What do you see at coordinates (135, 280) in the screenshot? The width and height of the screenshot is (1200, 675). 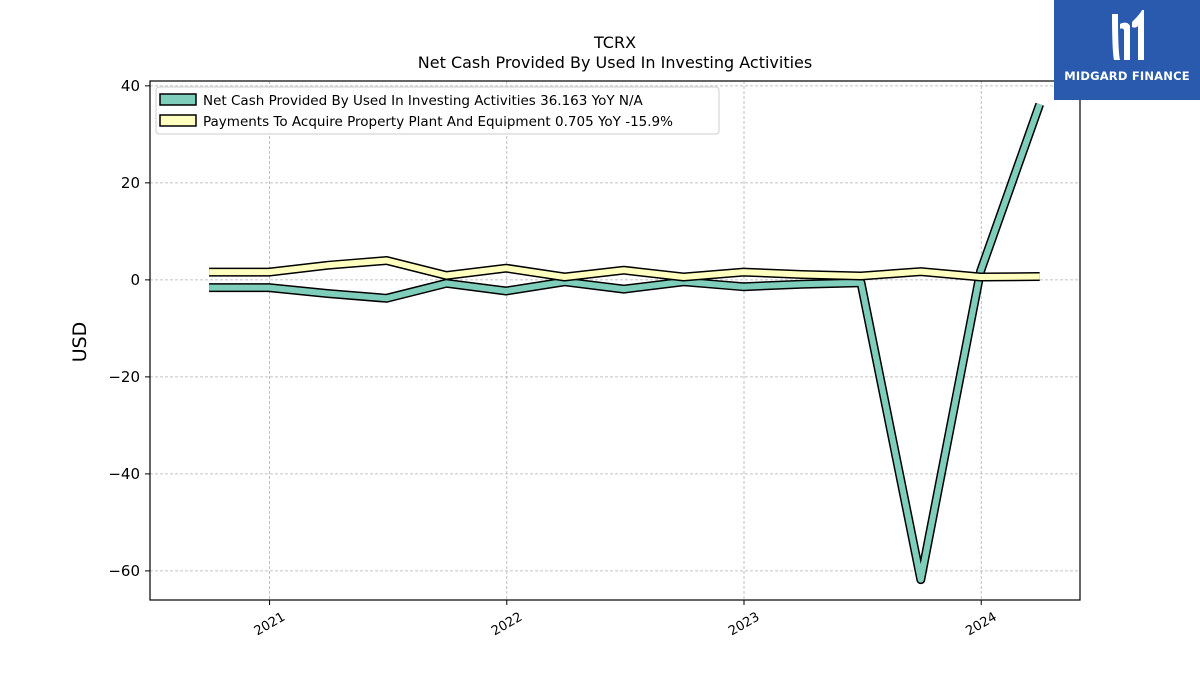 I see `y-tick-label: 0` at bounding box center [135, 280].